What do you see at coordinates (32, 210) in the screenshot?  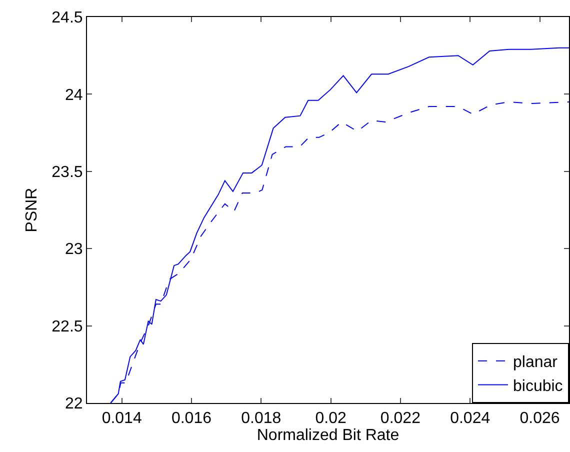 I see `y-axis-title: PSNR` at bounding box center [32, 210].